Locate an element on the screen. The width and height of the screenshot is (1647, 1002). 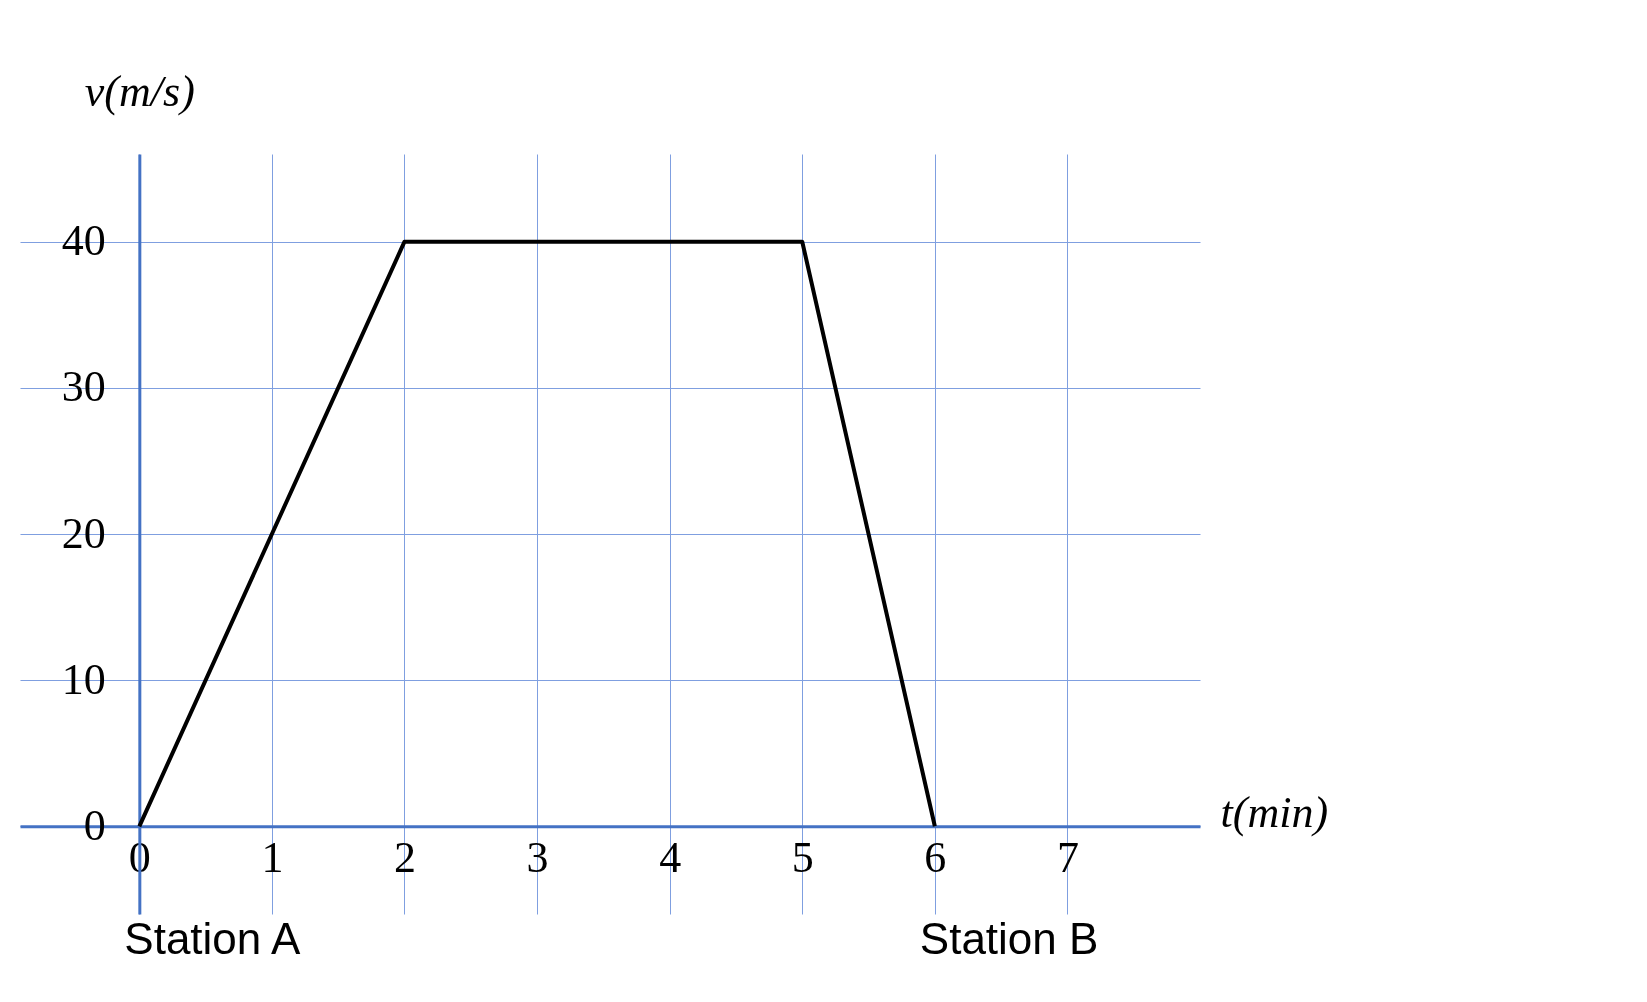
x-tick-label: 6 is located at coordinates (935, 857).